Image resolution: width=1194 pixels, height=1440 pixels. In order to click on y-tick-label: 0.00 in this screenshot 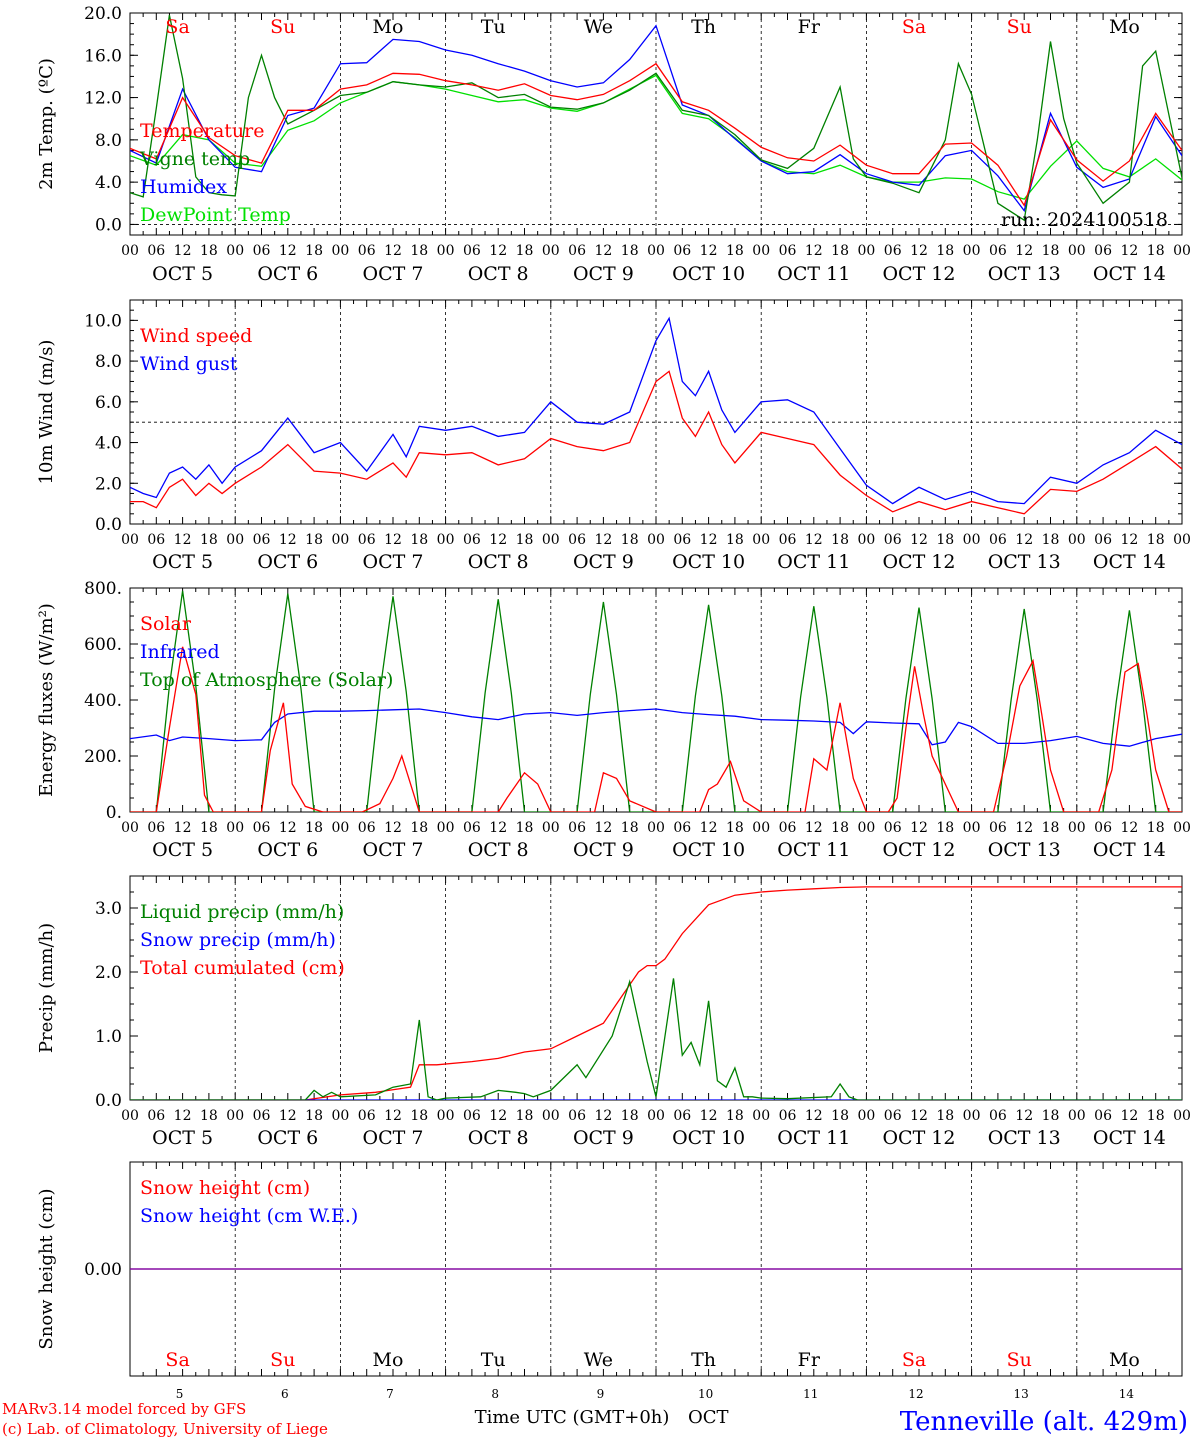, I will do `click(103, 1270)`.